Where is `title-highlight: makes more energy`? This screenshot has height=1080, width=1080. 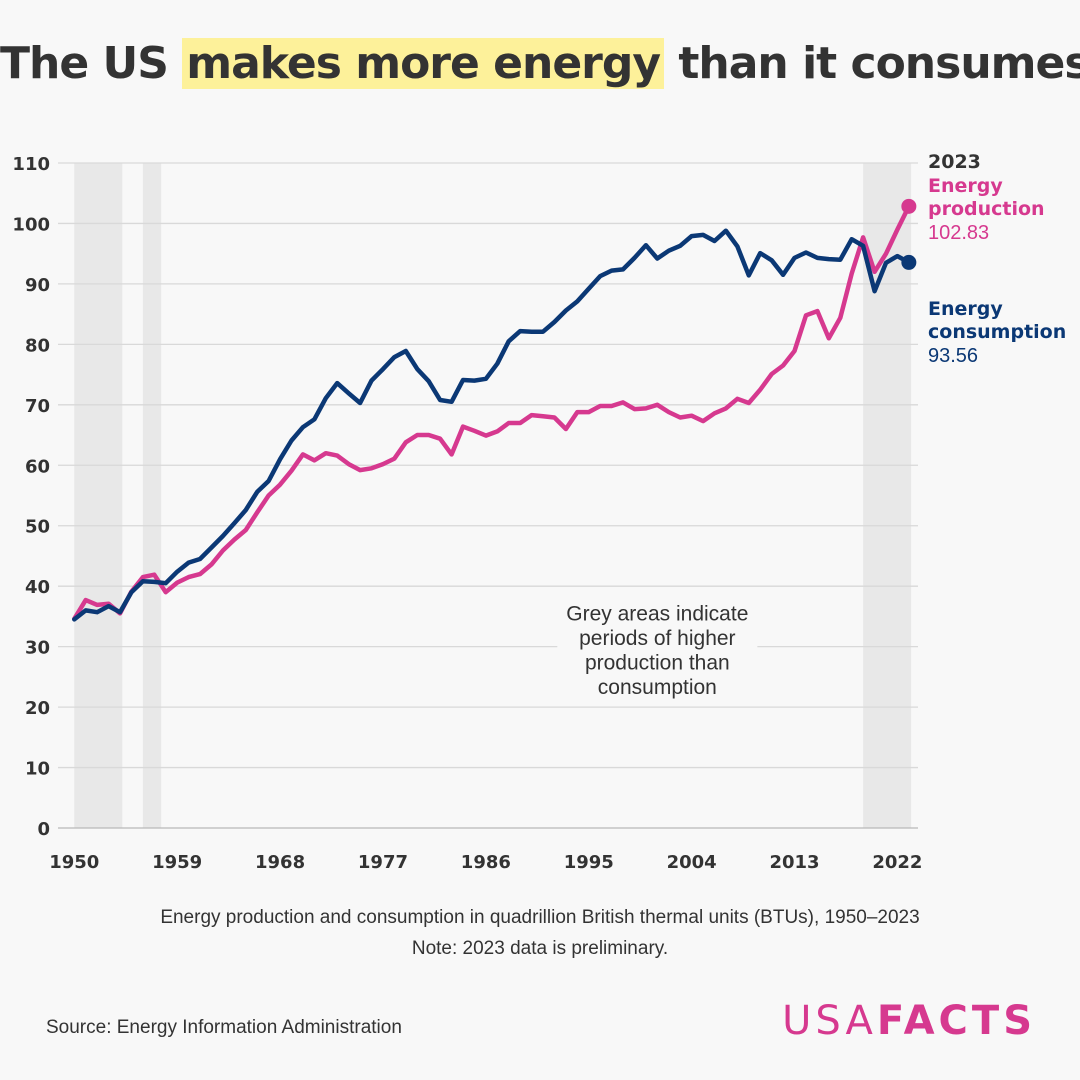
title-highlight: makes more energy is located at coordinates (423, 63).